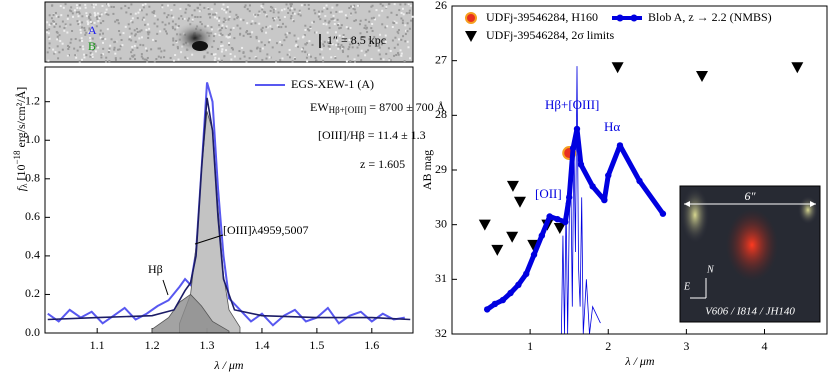 The width and height of the screenshot is (831, 376). I want to click on y-tick-label: 0.8, so click(32, 178).